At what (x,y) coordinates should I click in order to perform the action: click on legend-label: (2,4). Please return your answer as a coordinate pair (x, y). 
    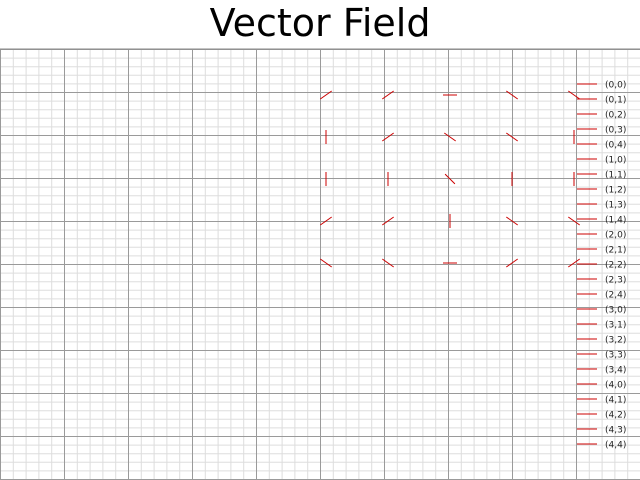
    Looking at the image, I should click on (615, 296).